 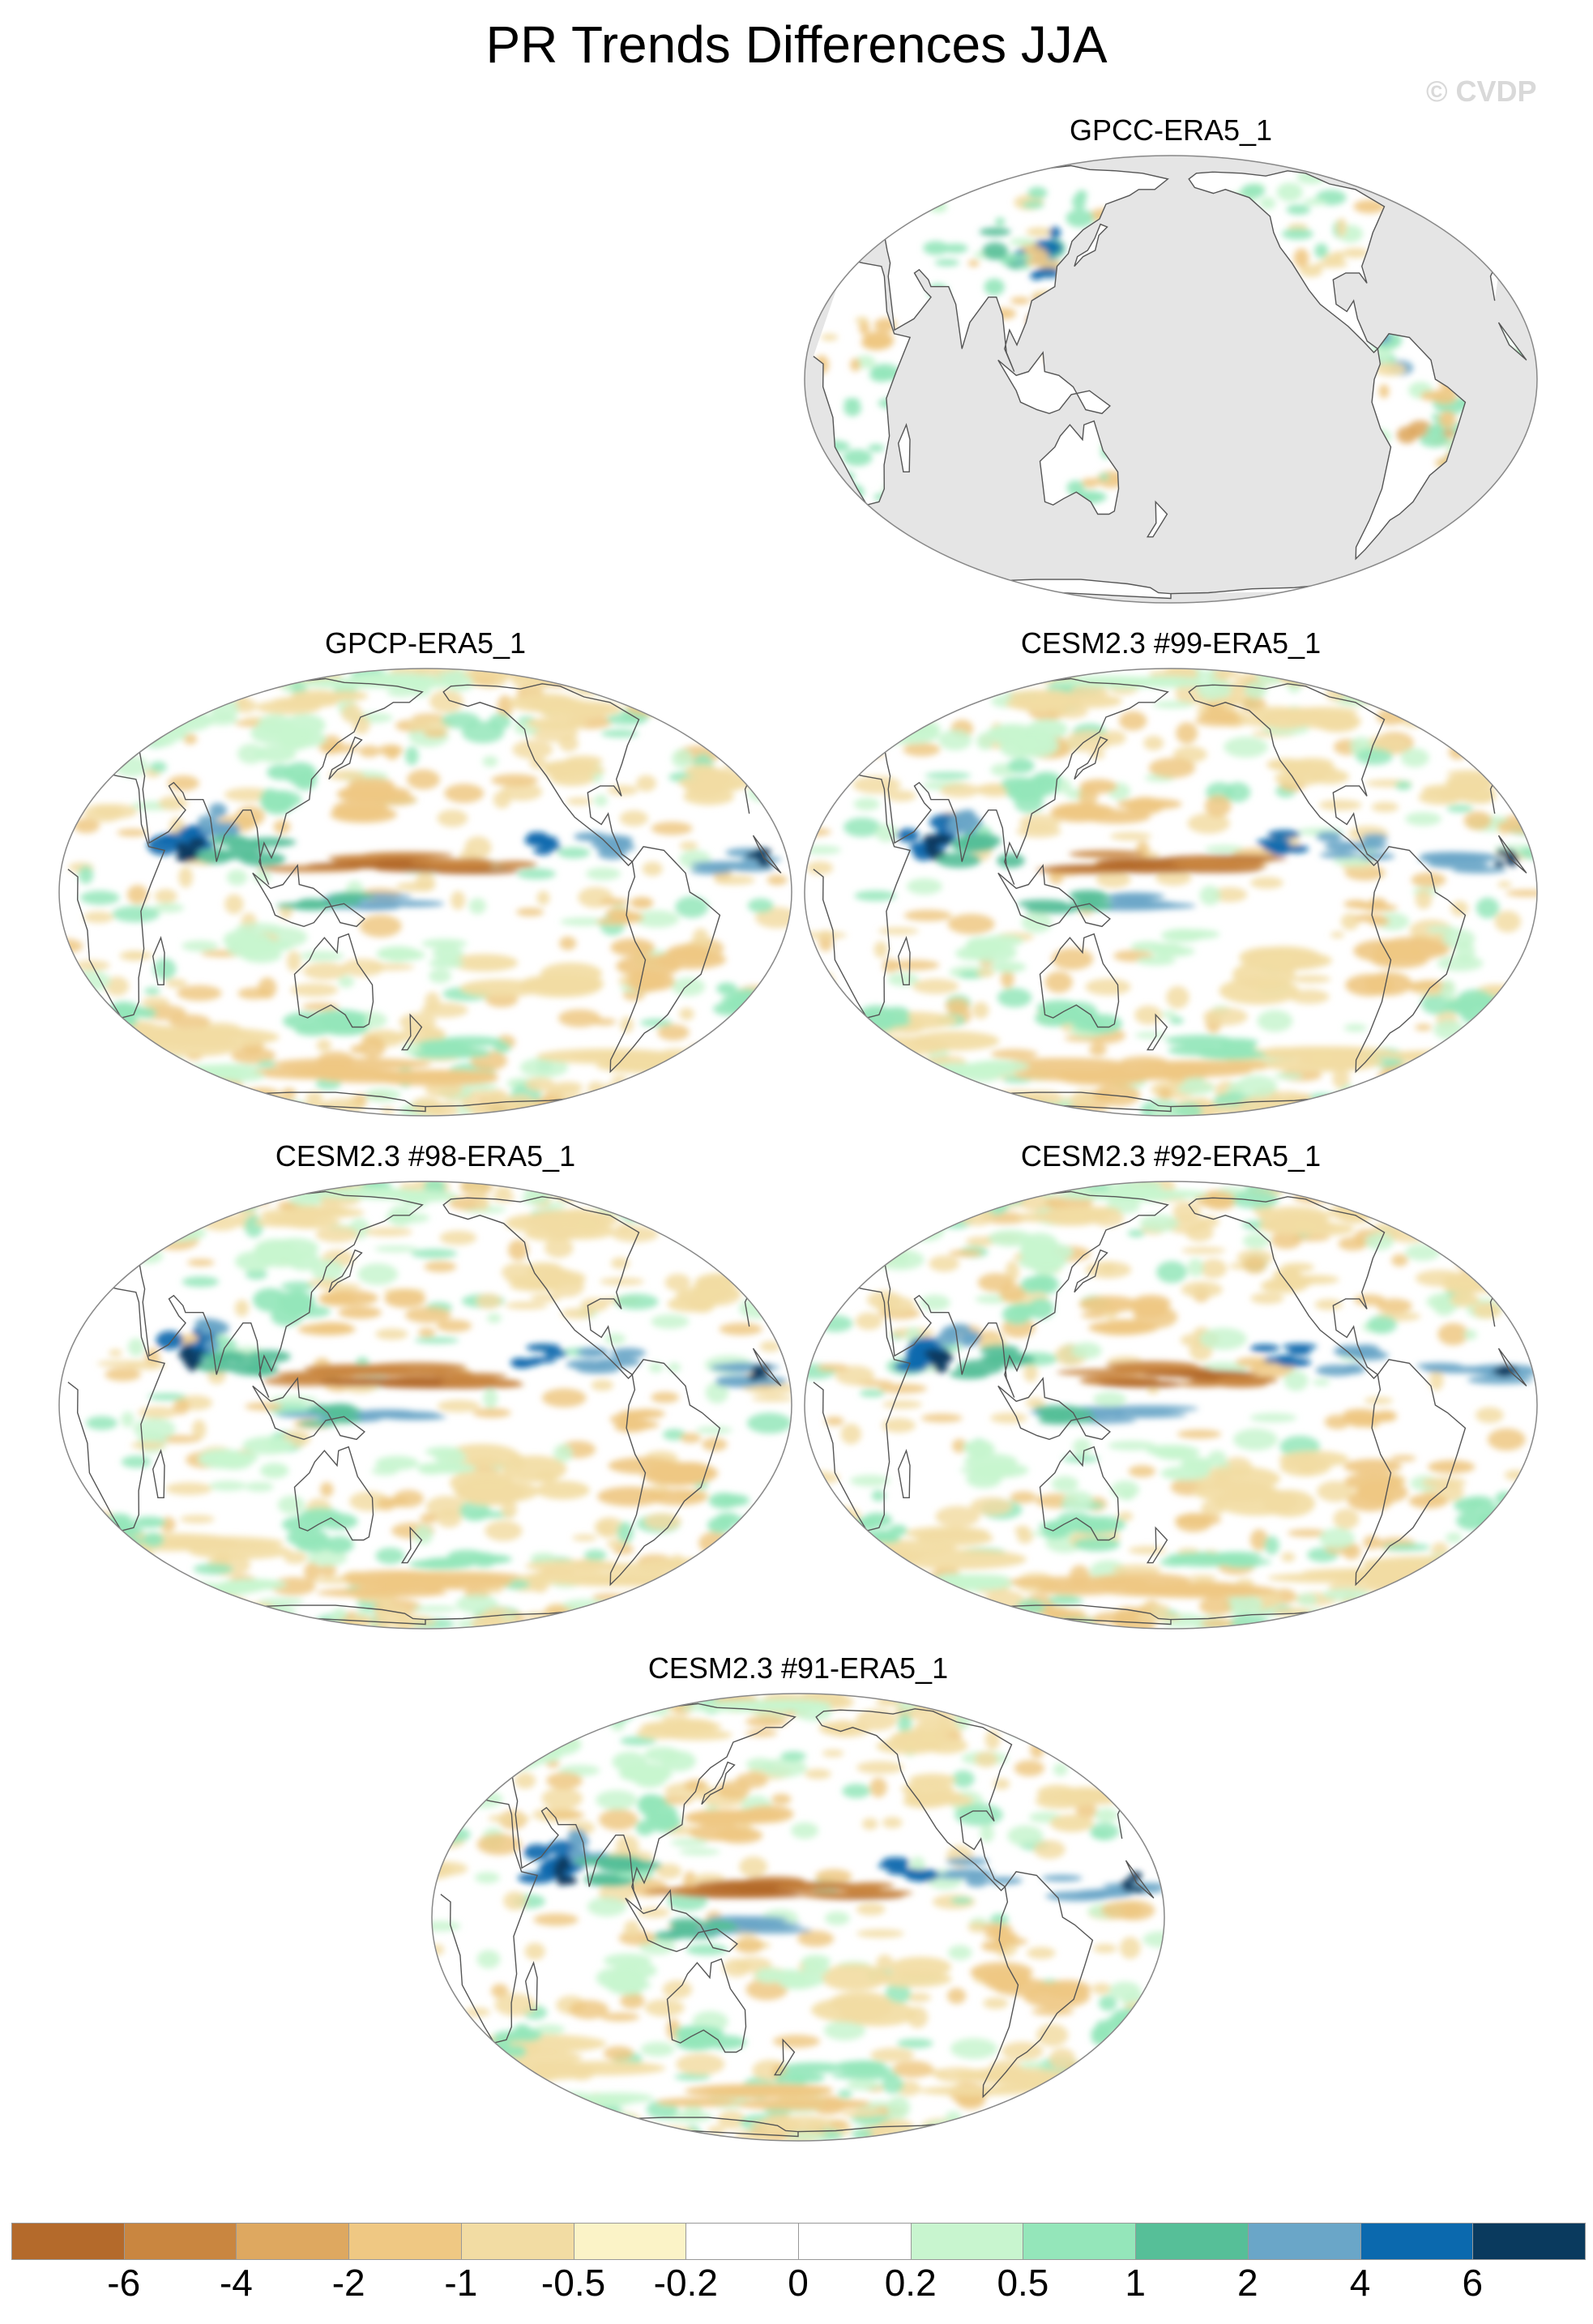 I want to click on coastline-namerica, so click(x=914, y=1799).